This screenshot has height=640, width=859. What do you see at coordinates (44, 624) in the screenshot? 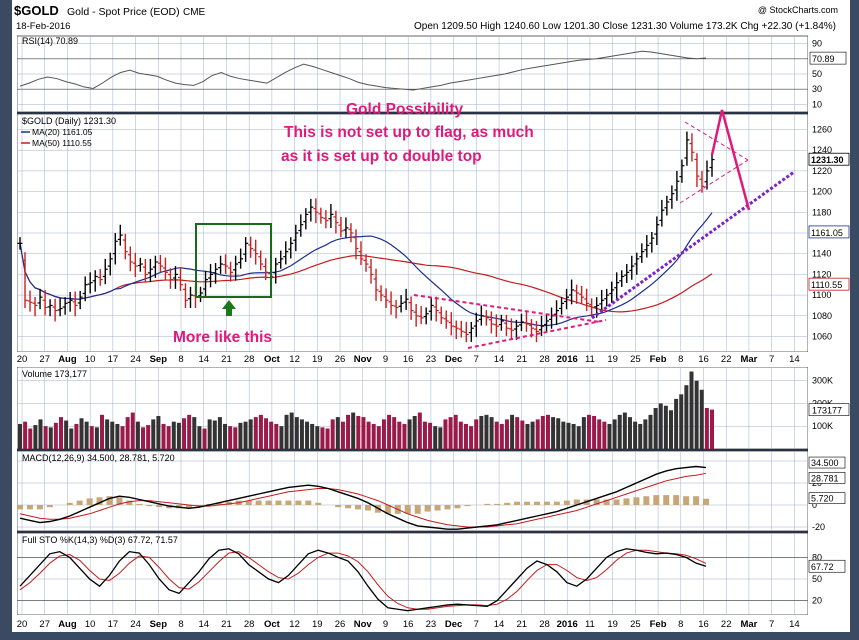
I see `x-tick-label: 27` at bounding box center [44, 624].